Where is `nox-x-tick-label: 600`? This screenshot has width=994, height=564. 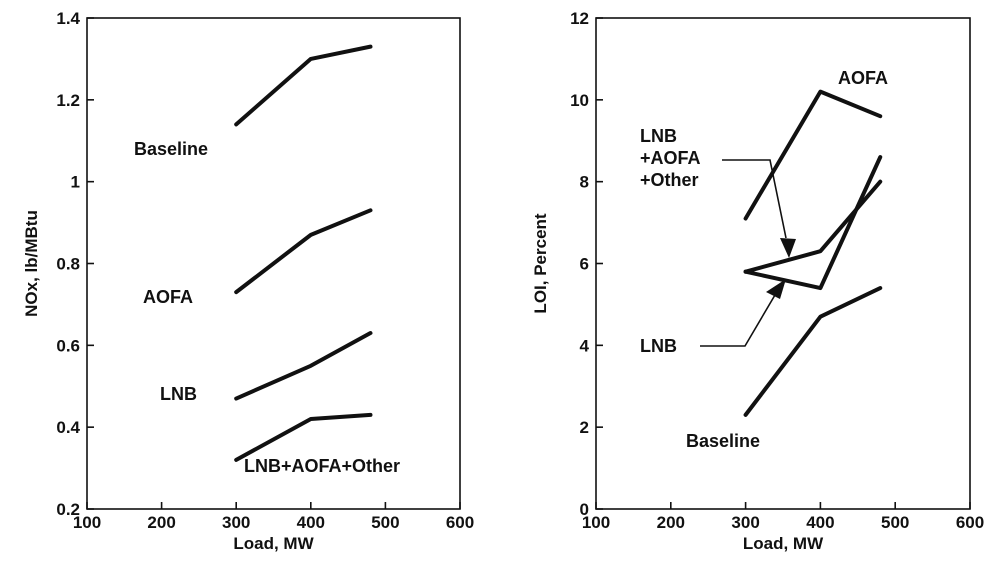 nox-x-tick-label: 600 is located at coordinates (460, 522).